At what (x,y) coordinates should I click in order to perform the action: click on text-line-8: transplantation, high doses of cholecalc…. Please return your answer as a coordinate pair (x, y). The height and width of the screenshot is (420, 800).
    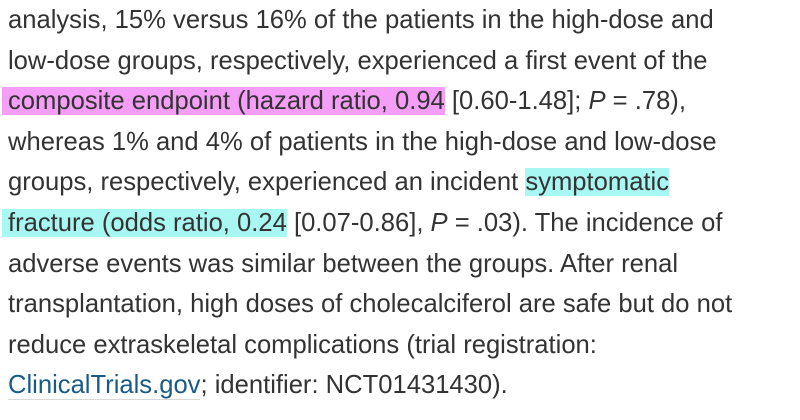
    Looking at the image, I should click on (370, 304).